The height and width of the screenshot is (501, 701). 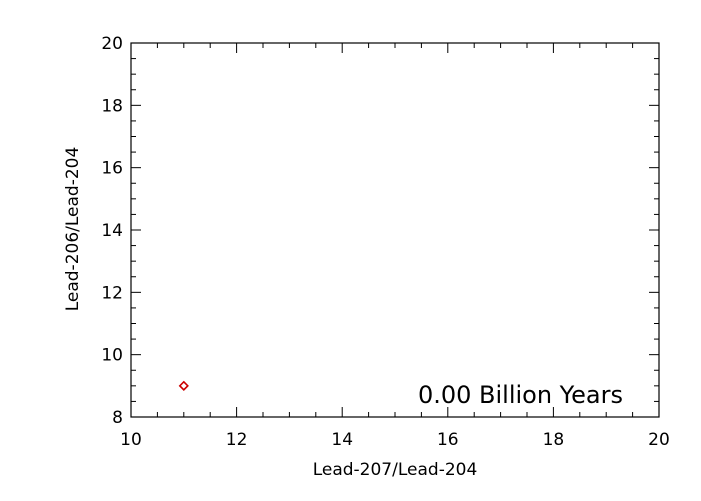 What do you see at coordinates (554, 440) in the screenshot?
I see `x-tick-label: 18` at bounding box center [554, 440].